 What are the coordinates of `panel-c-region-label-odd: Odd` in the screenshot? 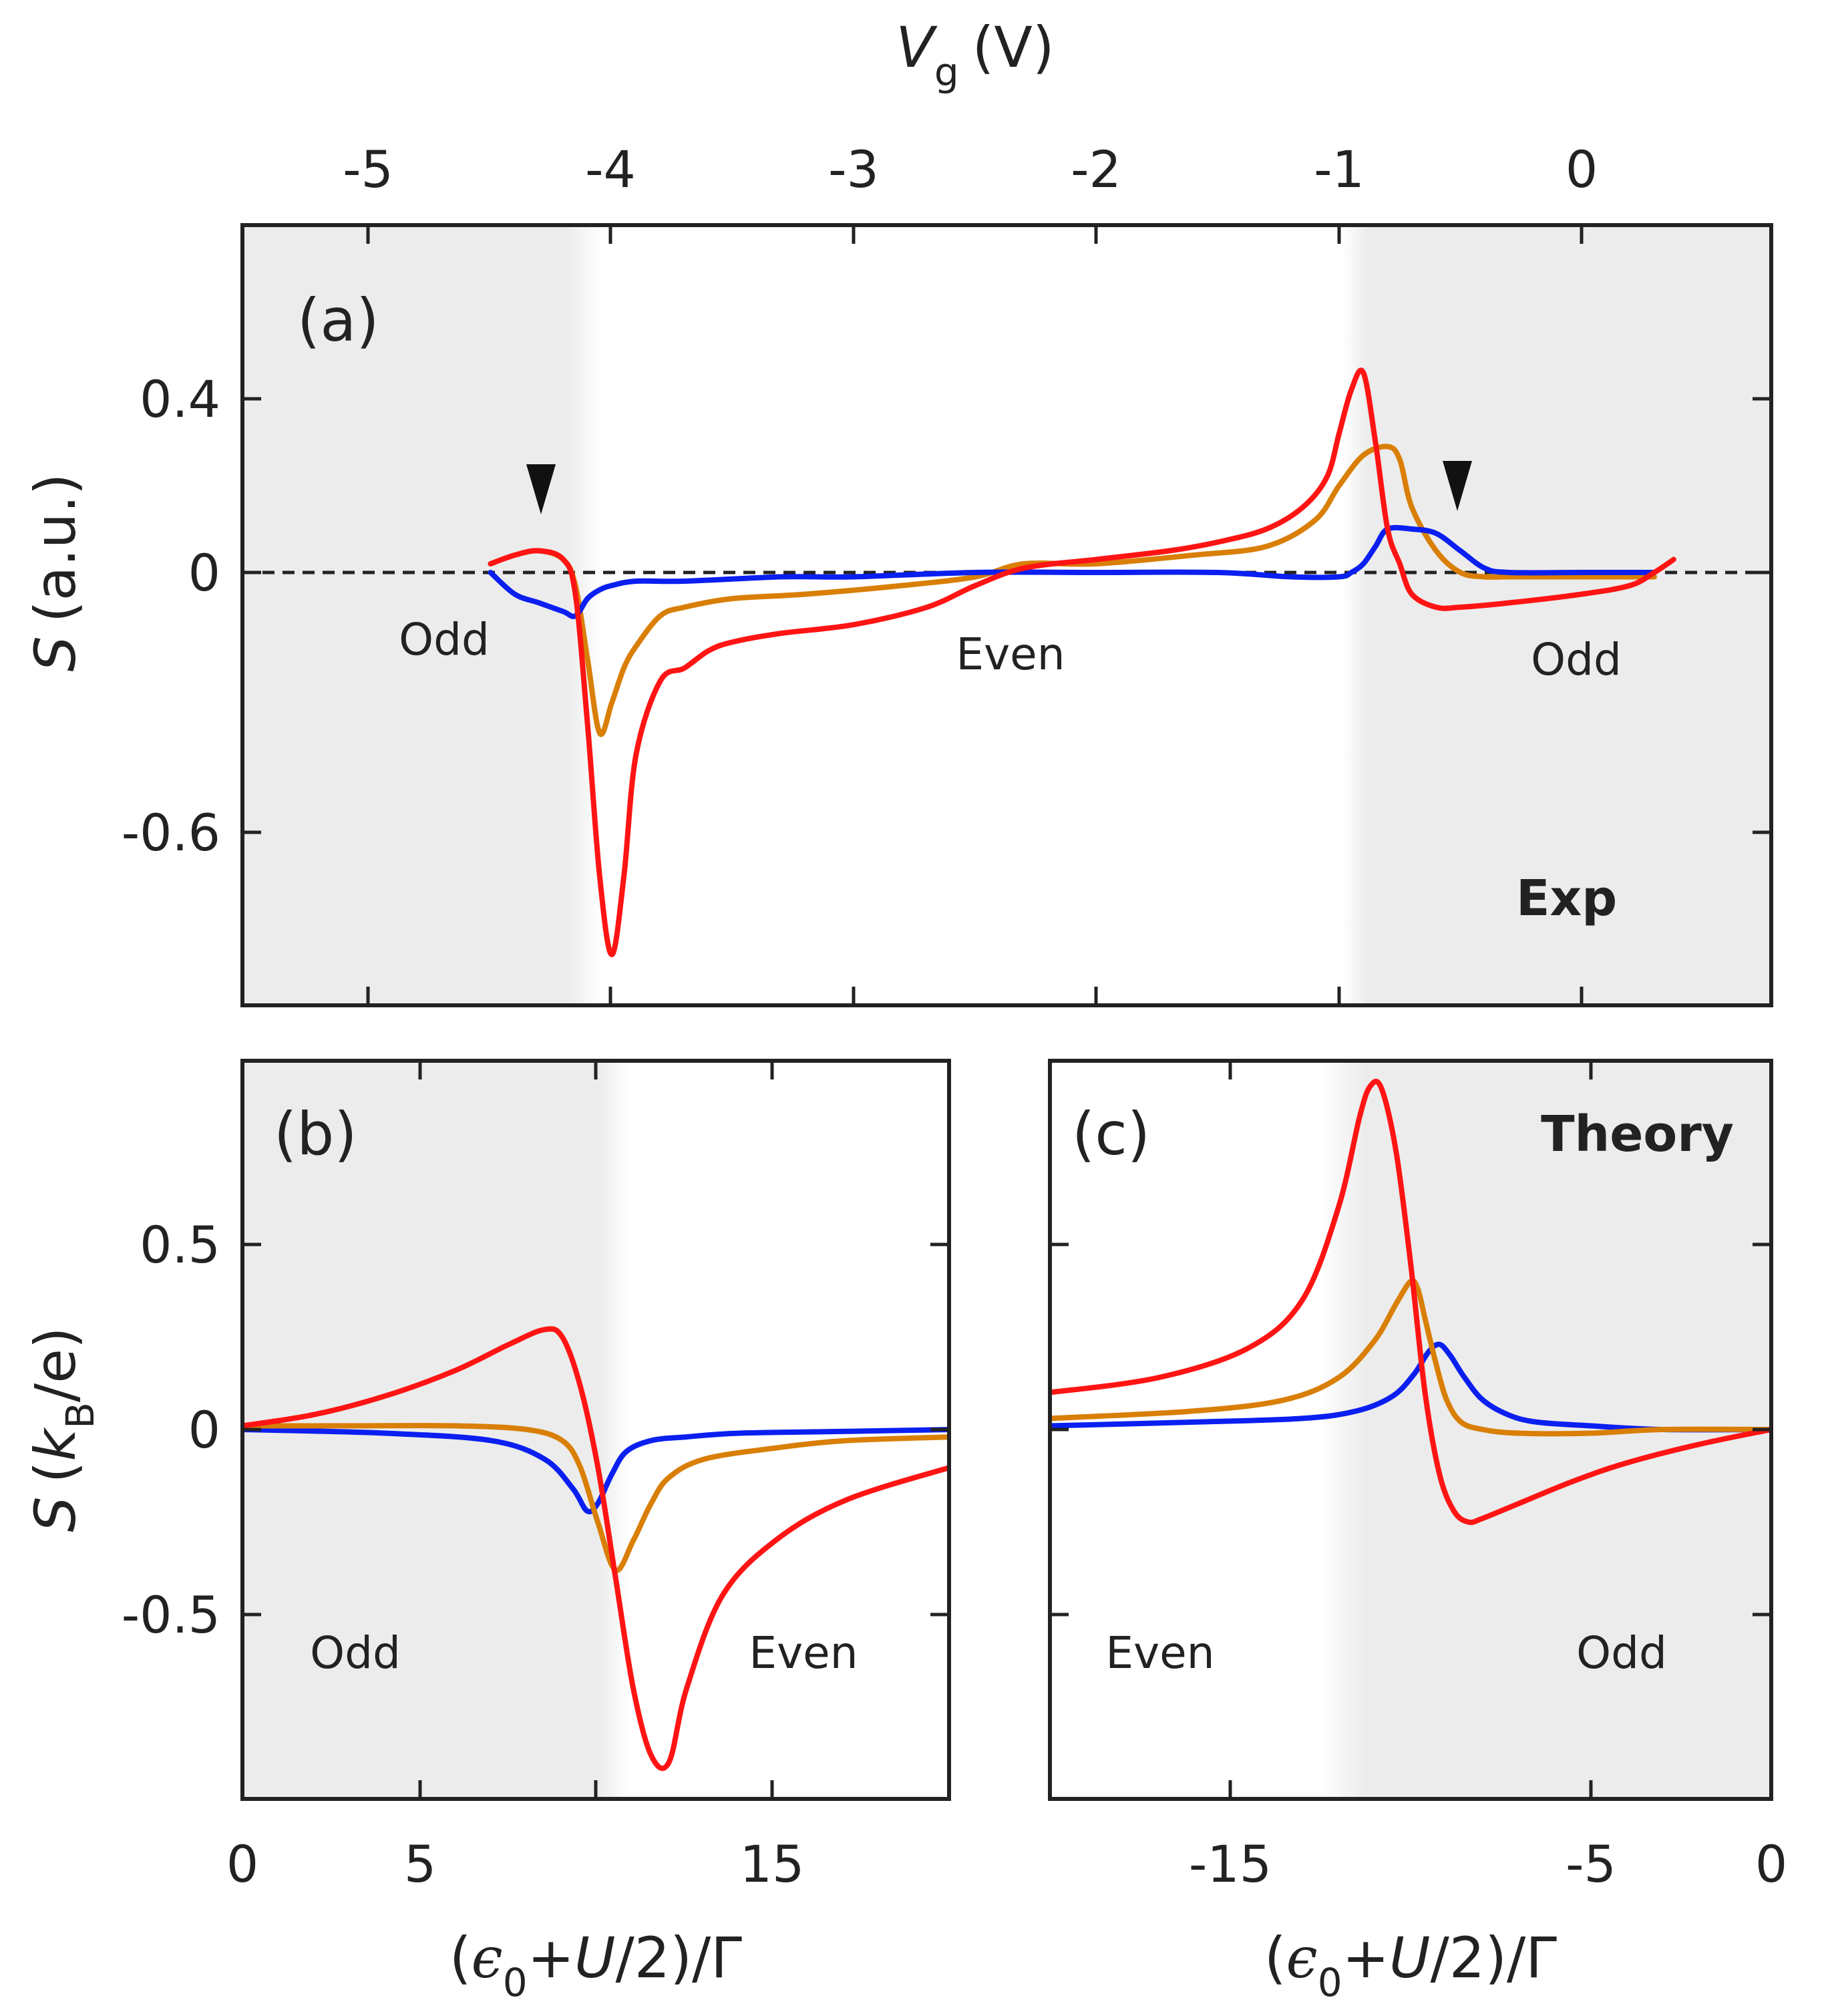 It's located at (1621, 1653).